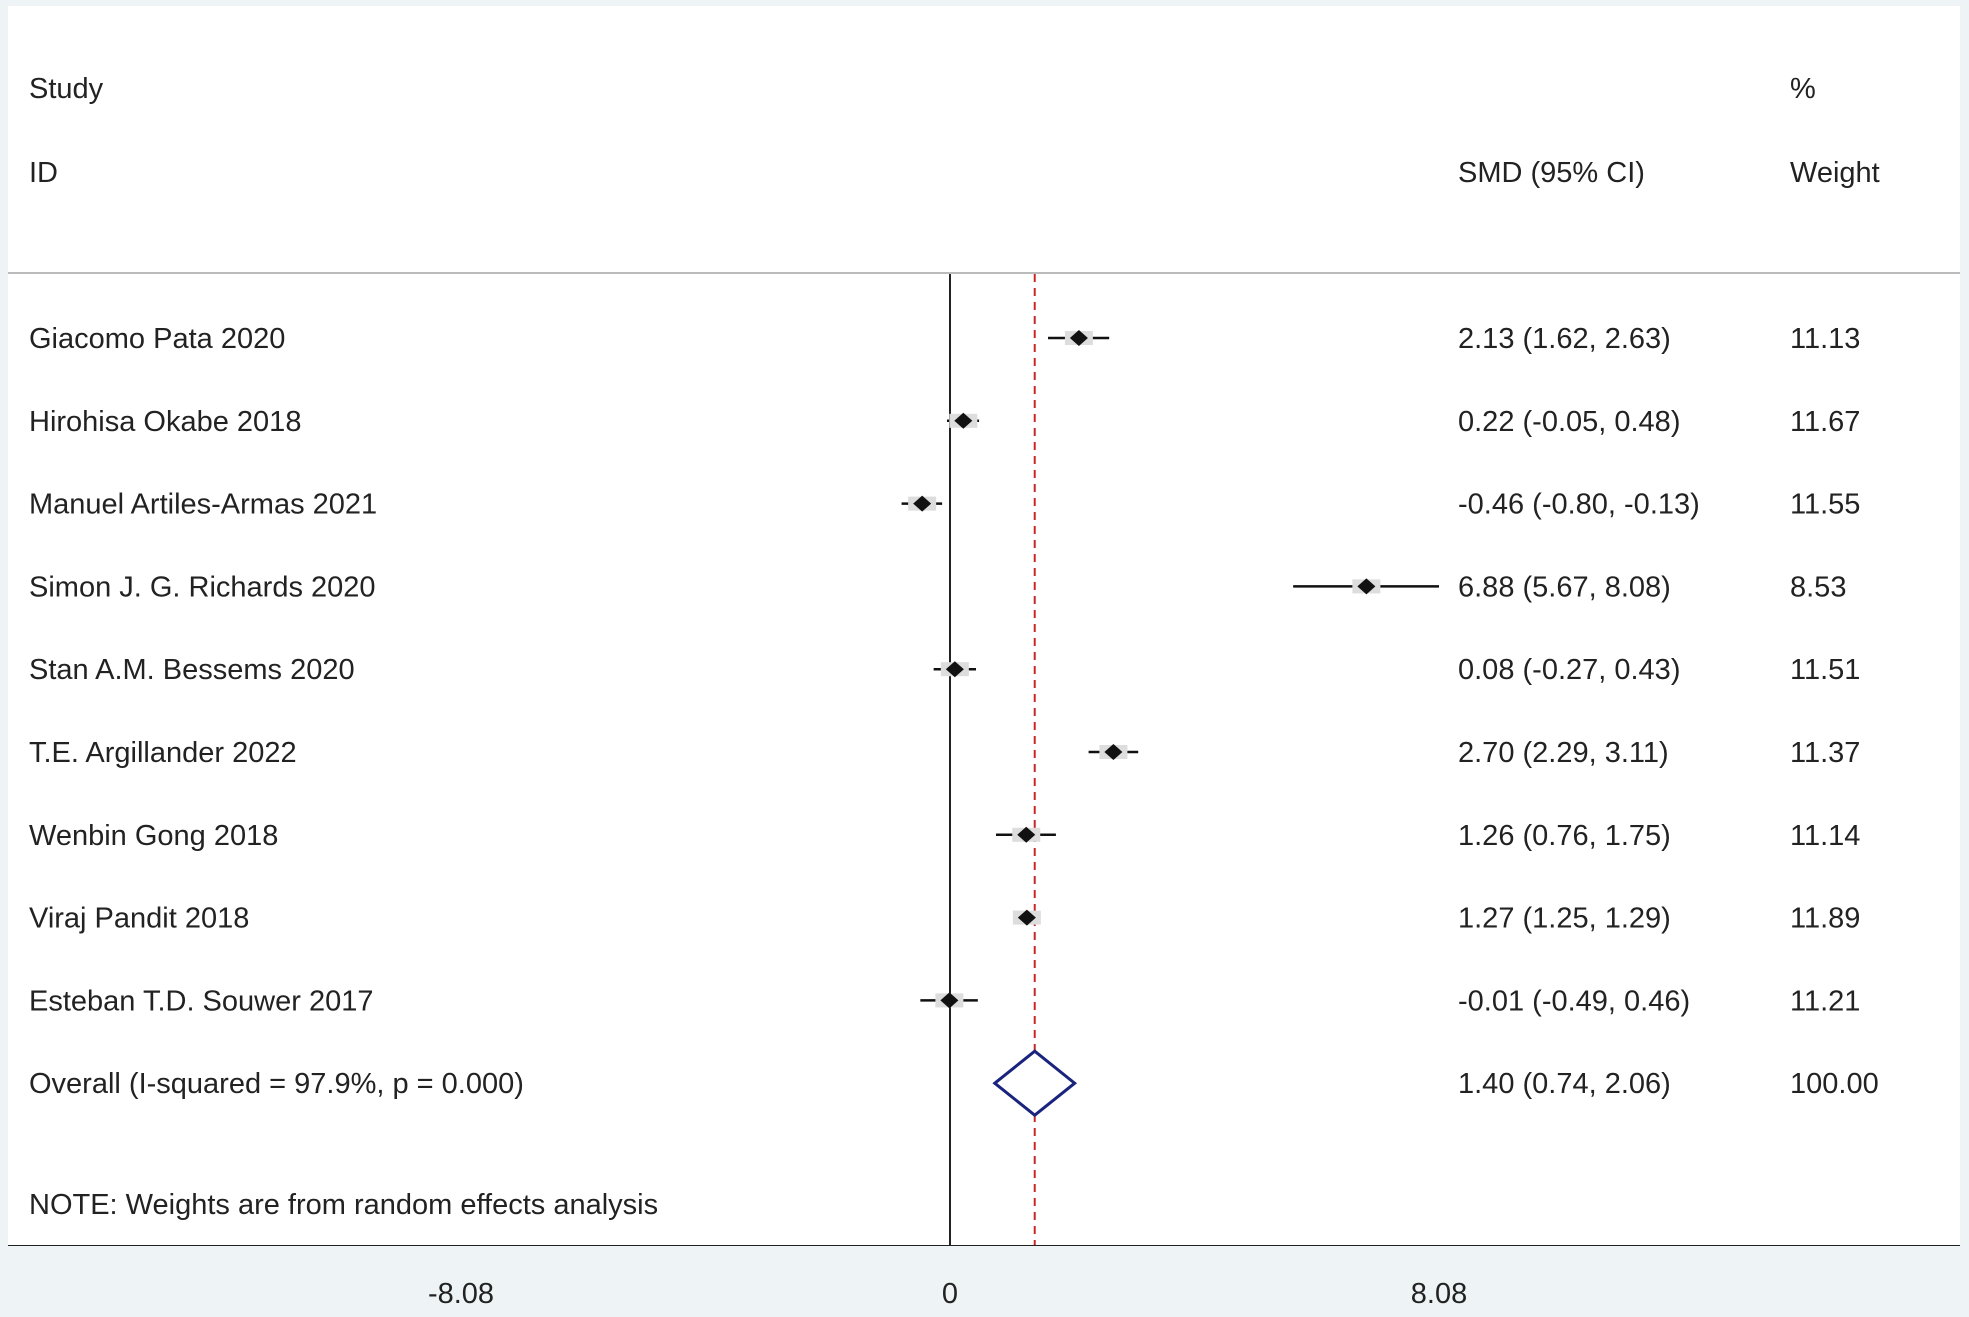 Image resolution: width=1969 pixels, height=1317 pixels. I want to click on weight-text: 11.89, so click(1825, 919).